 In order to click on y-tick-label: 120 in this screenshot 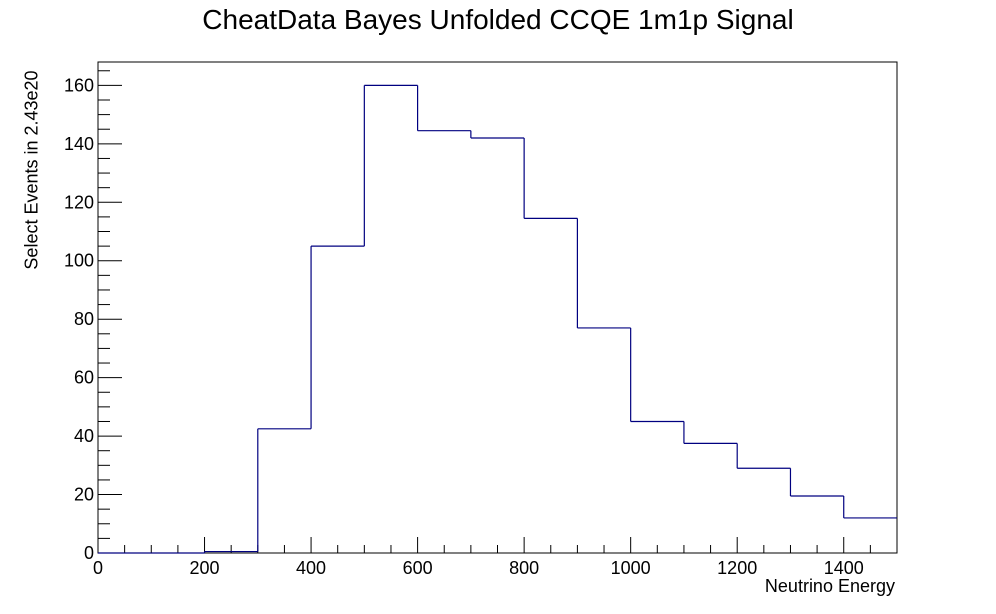, I will do `click(79, 202)`.